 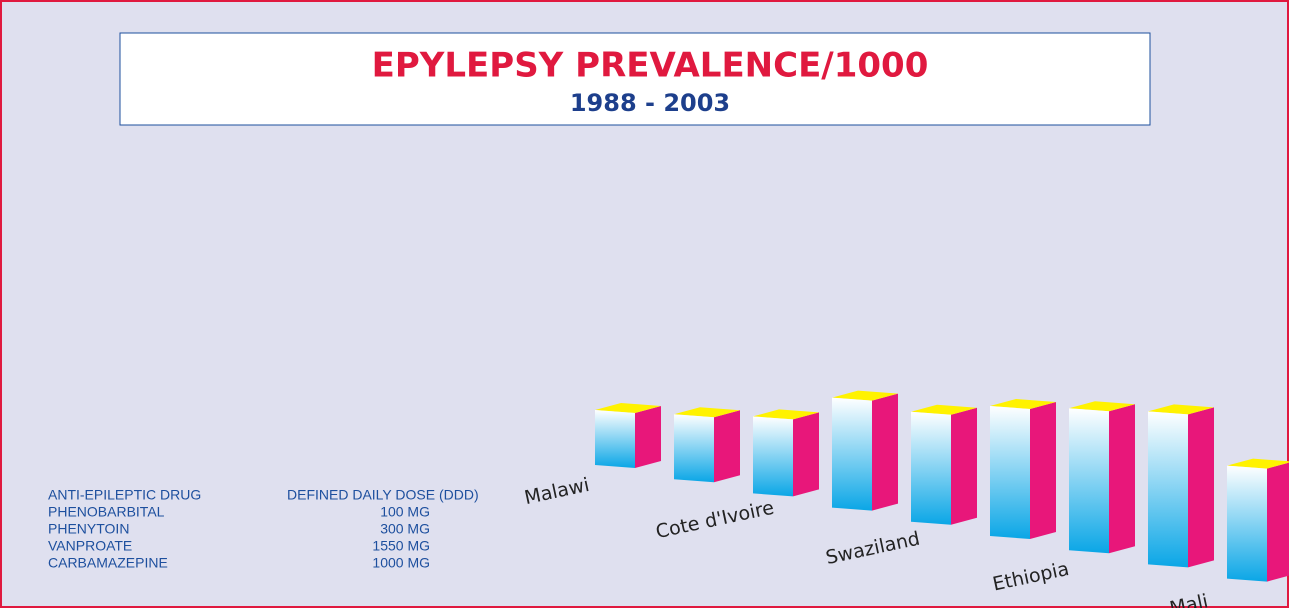 I want to click on table-cell: 100 MG, so click(x=405, y=512).